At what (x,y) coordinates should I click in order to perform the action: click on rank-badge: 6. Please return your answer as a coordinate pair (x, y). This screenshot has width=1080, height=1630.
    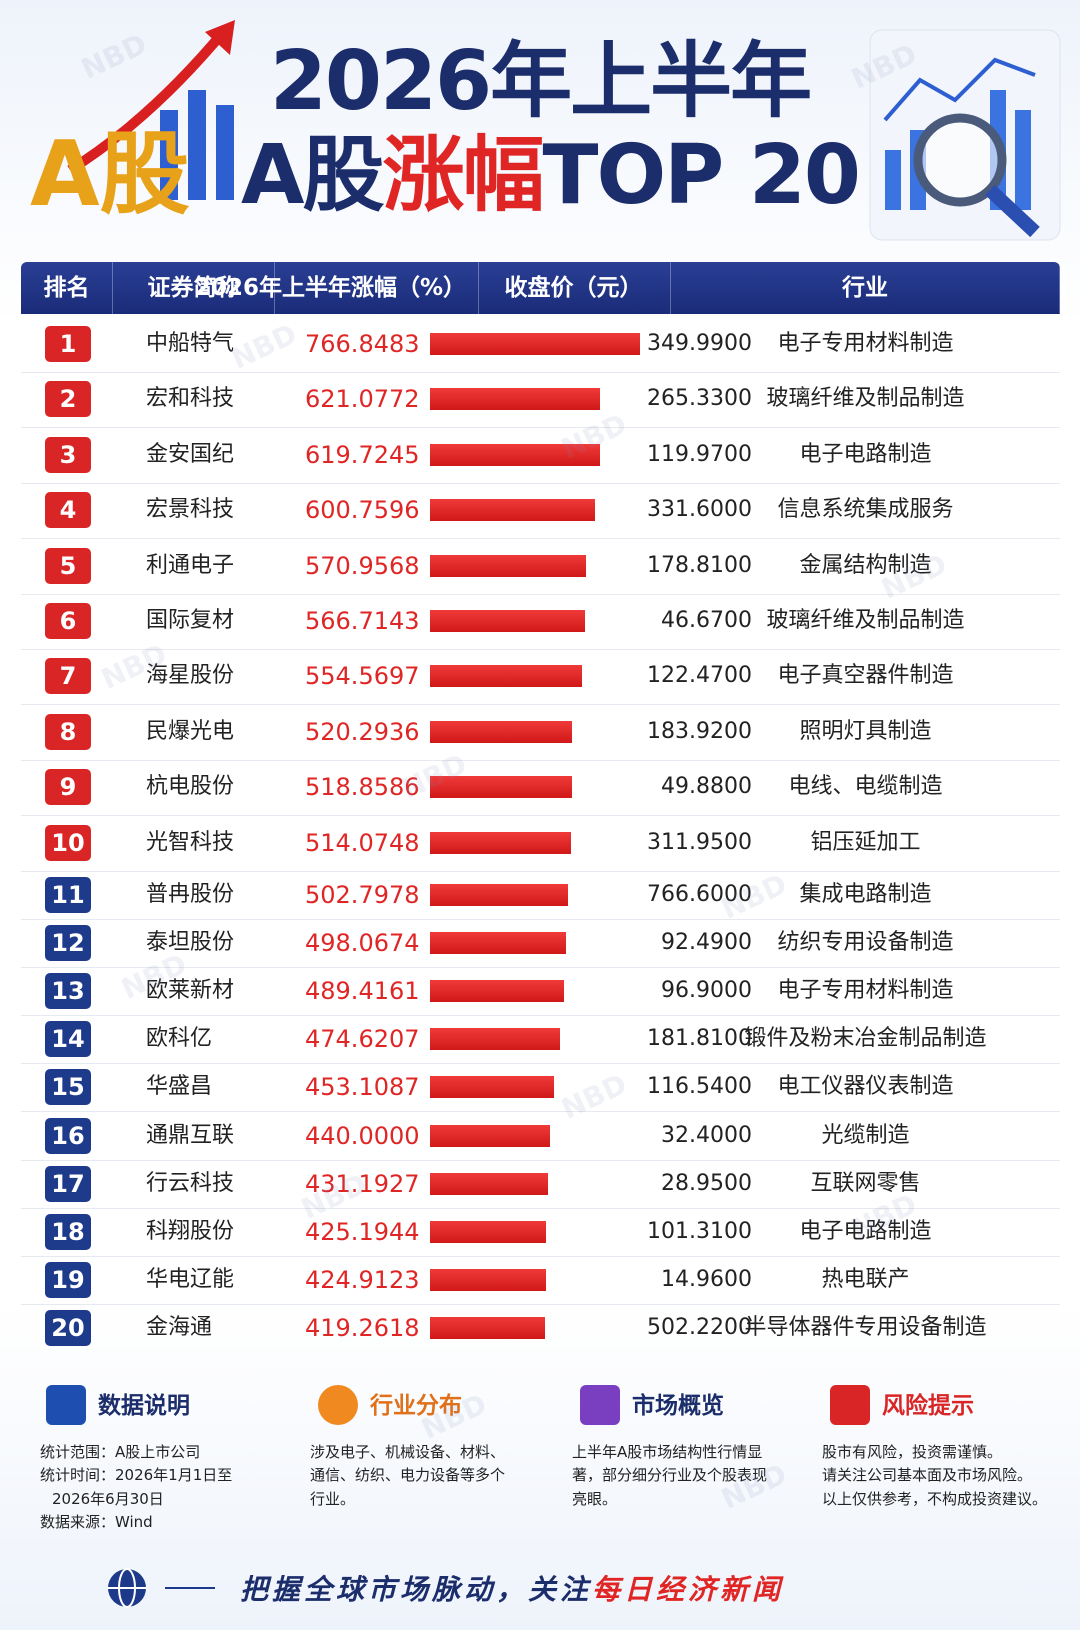
    Looking at the image, I should click on (68, 621).